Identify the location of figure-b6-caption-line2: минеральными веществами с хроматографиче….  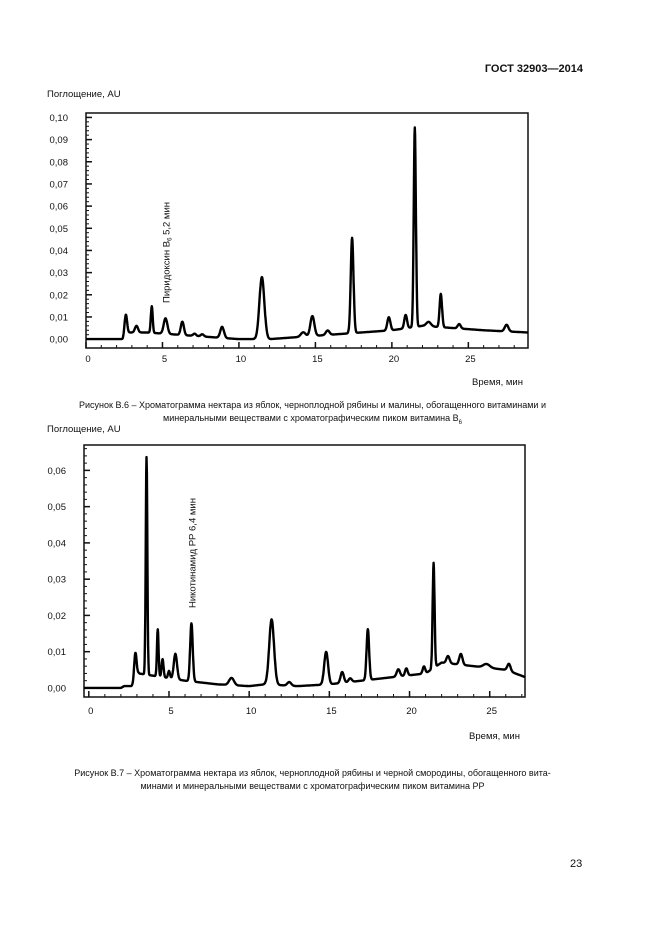
(312, 421).